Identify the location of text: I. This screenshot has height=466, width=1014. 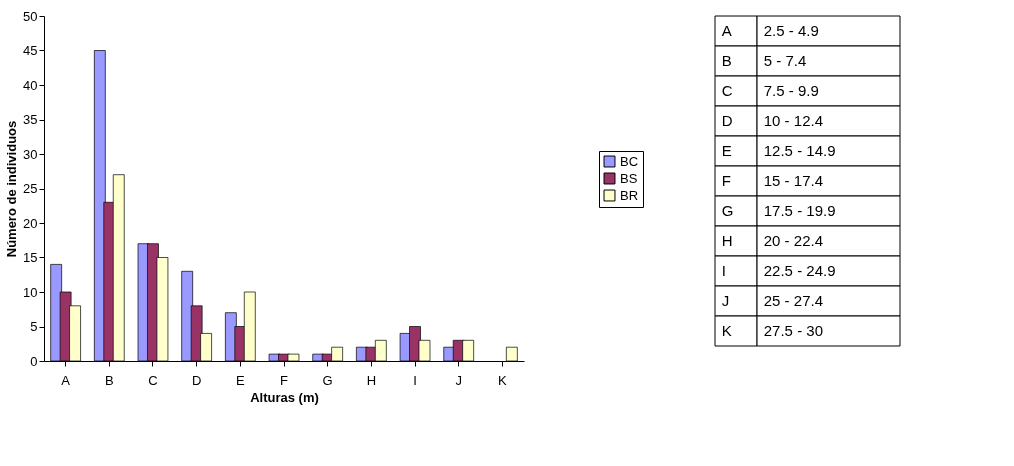
(723, 270).